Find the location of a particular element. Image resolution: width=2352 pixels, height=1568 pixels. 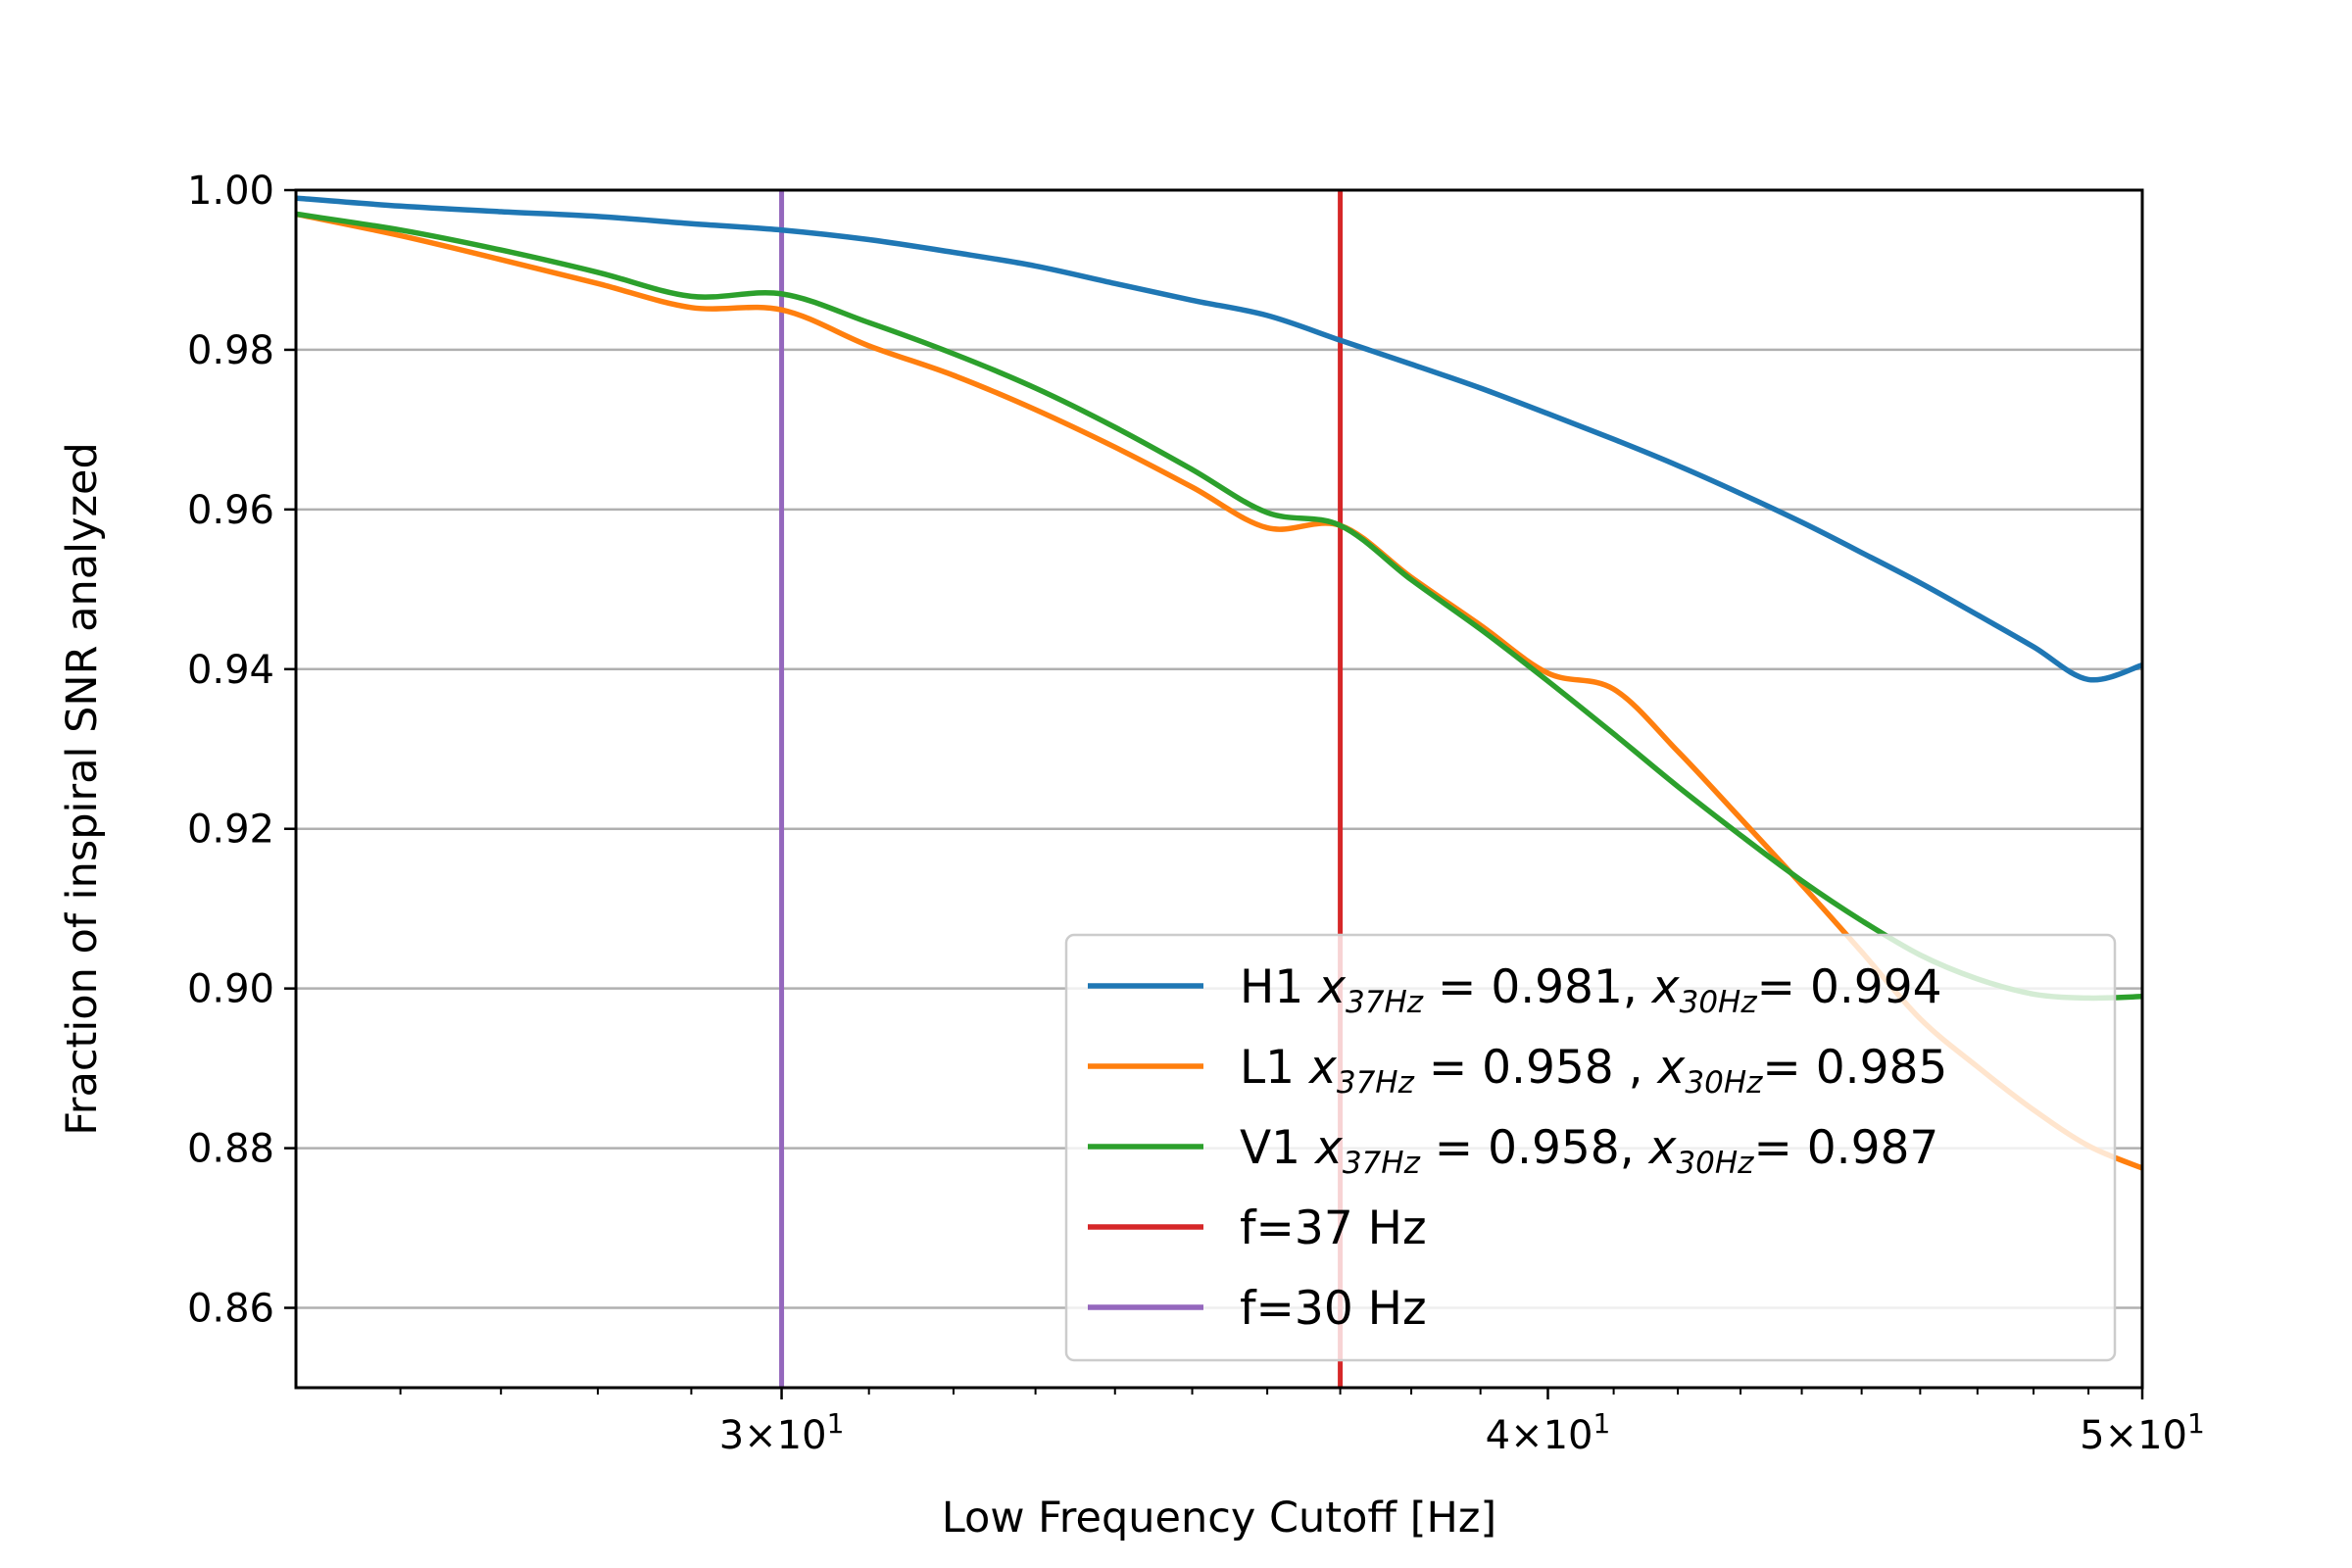

x-axis-label: Low Frequency Cutoff [Hz] is located at coordinates (1219, 1518).